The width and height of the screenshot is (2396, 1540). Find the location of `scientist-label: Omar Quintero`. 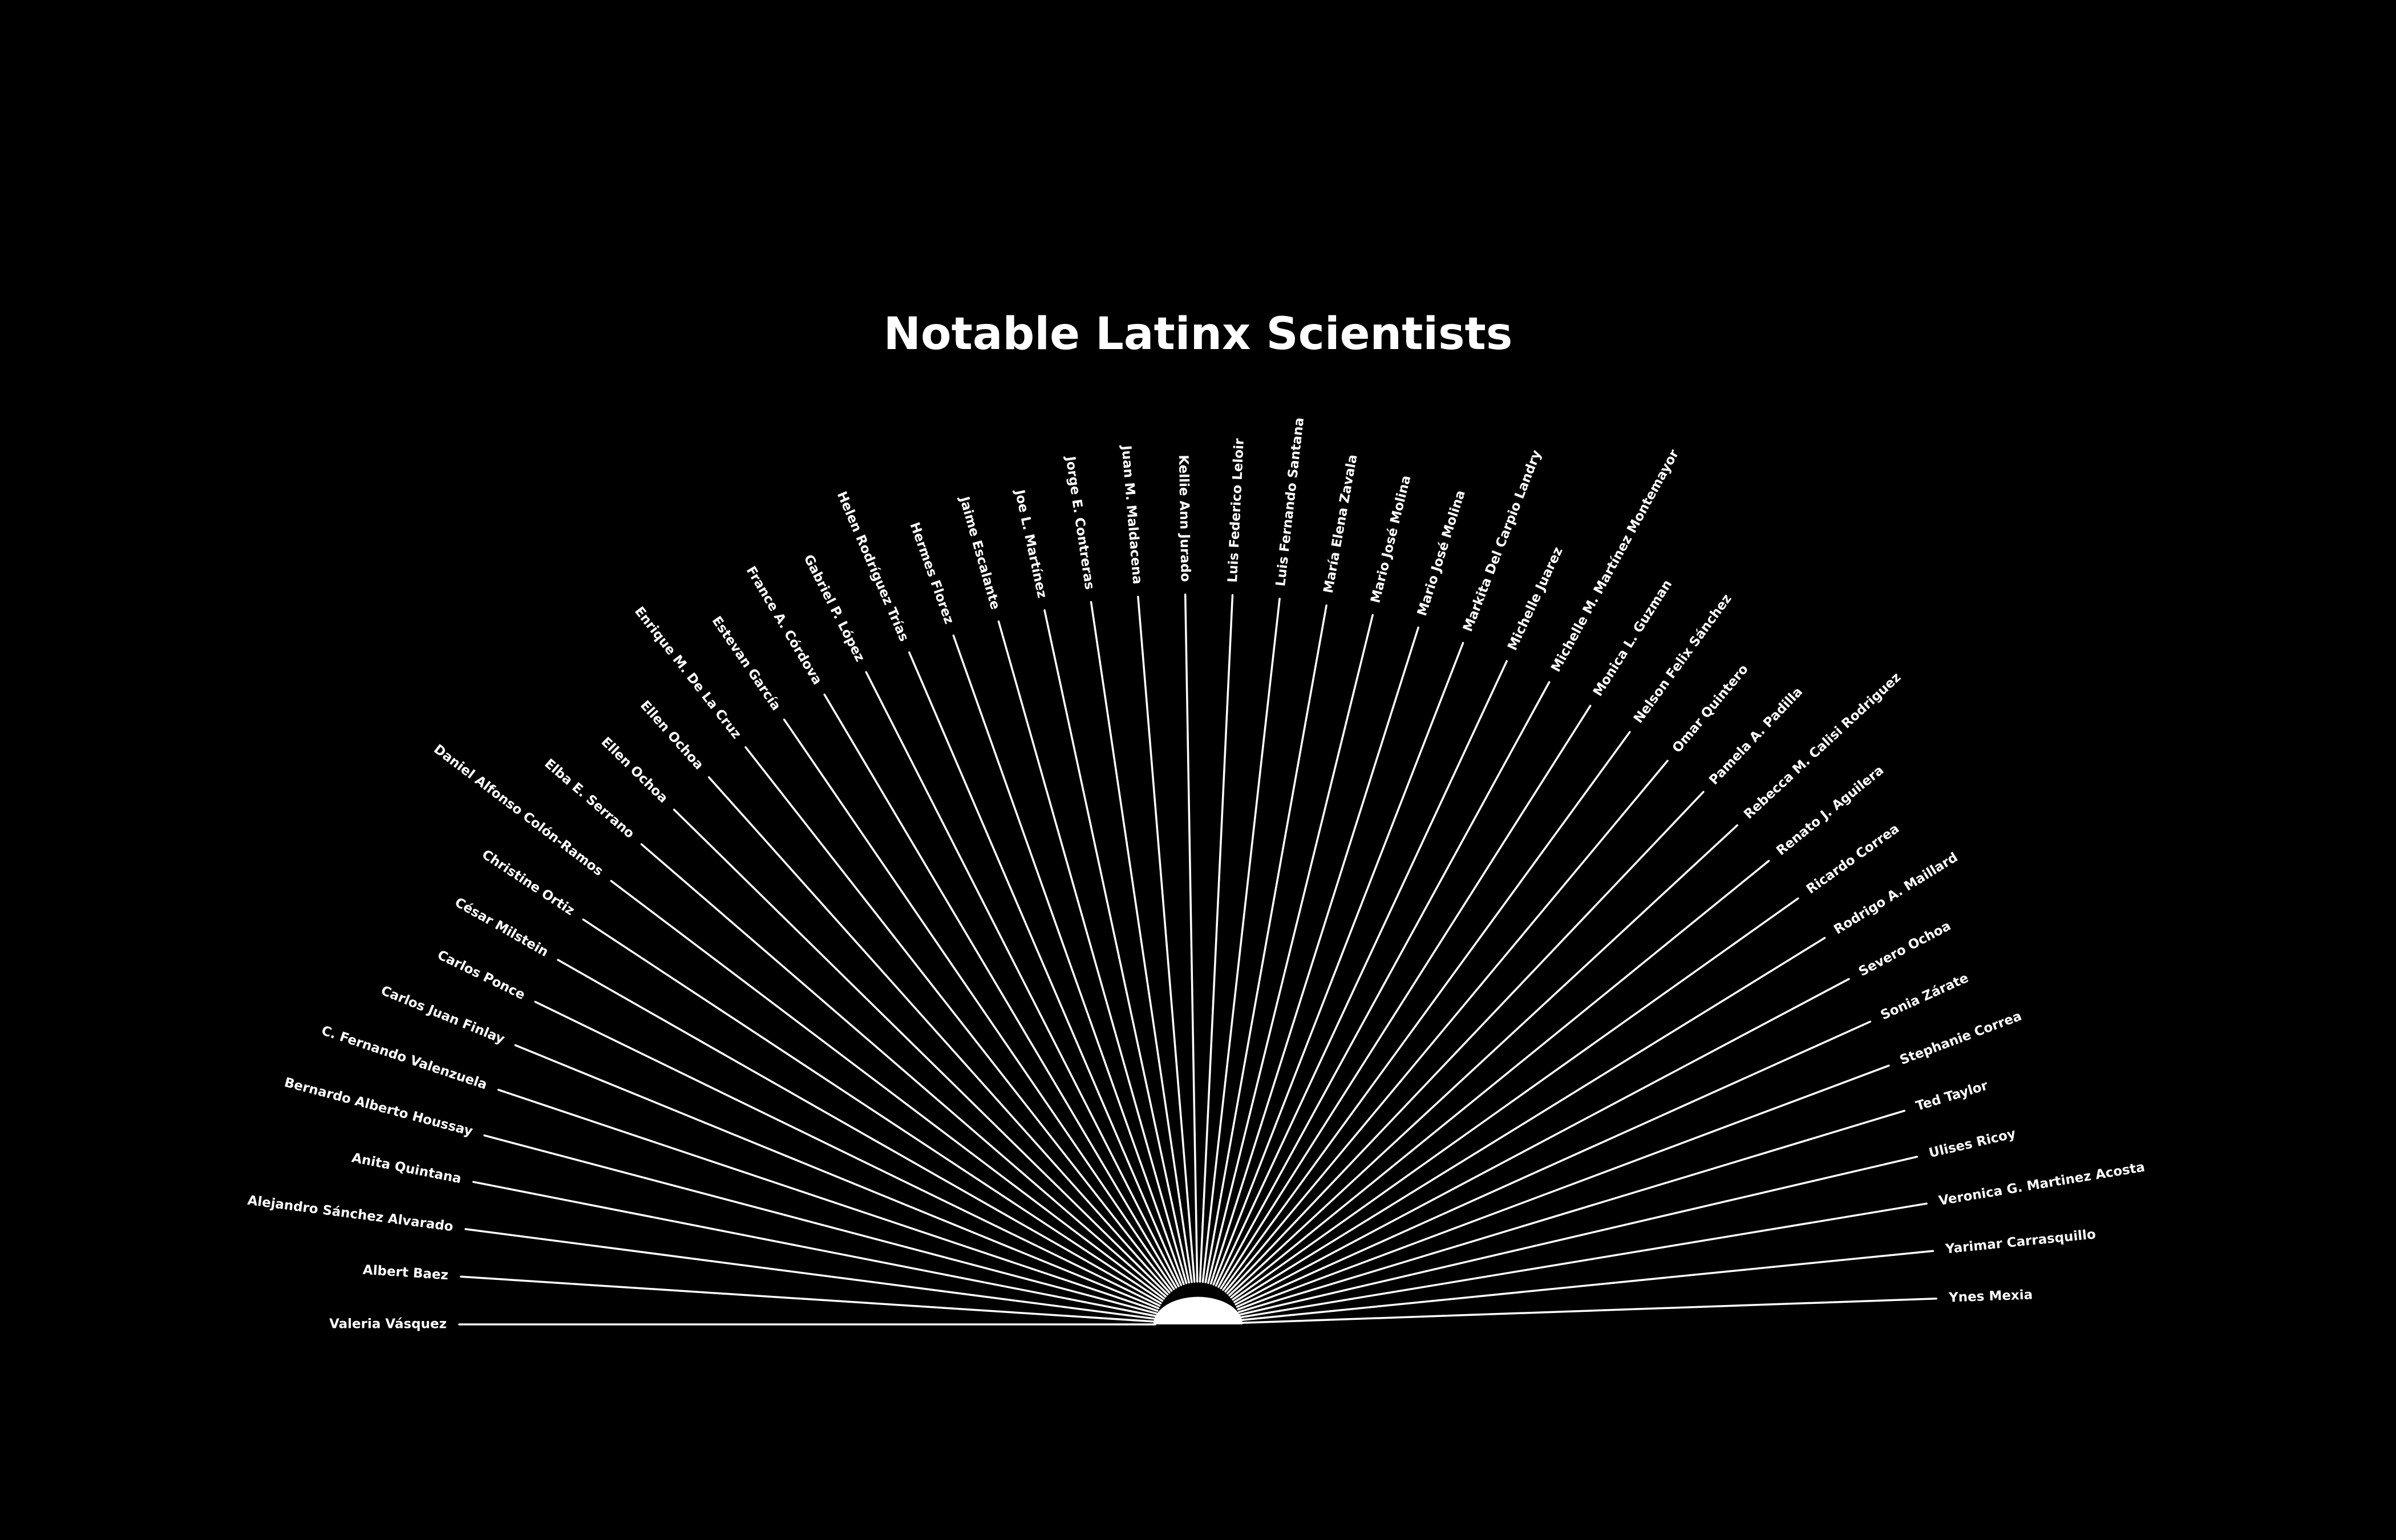

scientist-label: Omar Quintero is located at coordinates (1711, 708).